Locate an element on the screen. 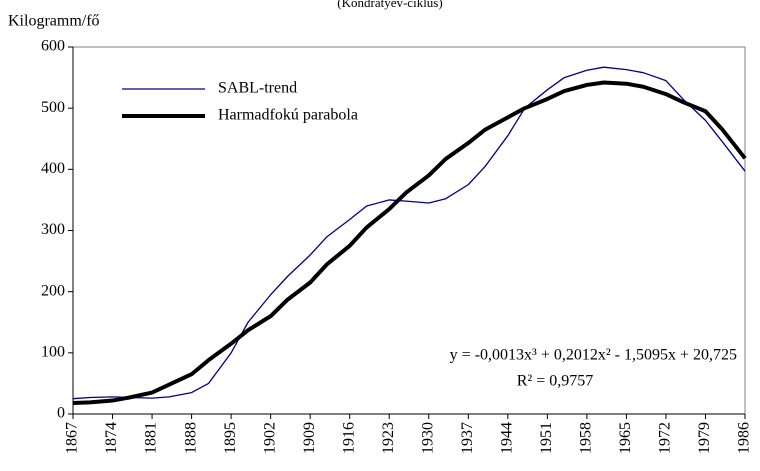 The image size is (760, 471). legend-label: SABL-trend is located at coordinates (257, 88).